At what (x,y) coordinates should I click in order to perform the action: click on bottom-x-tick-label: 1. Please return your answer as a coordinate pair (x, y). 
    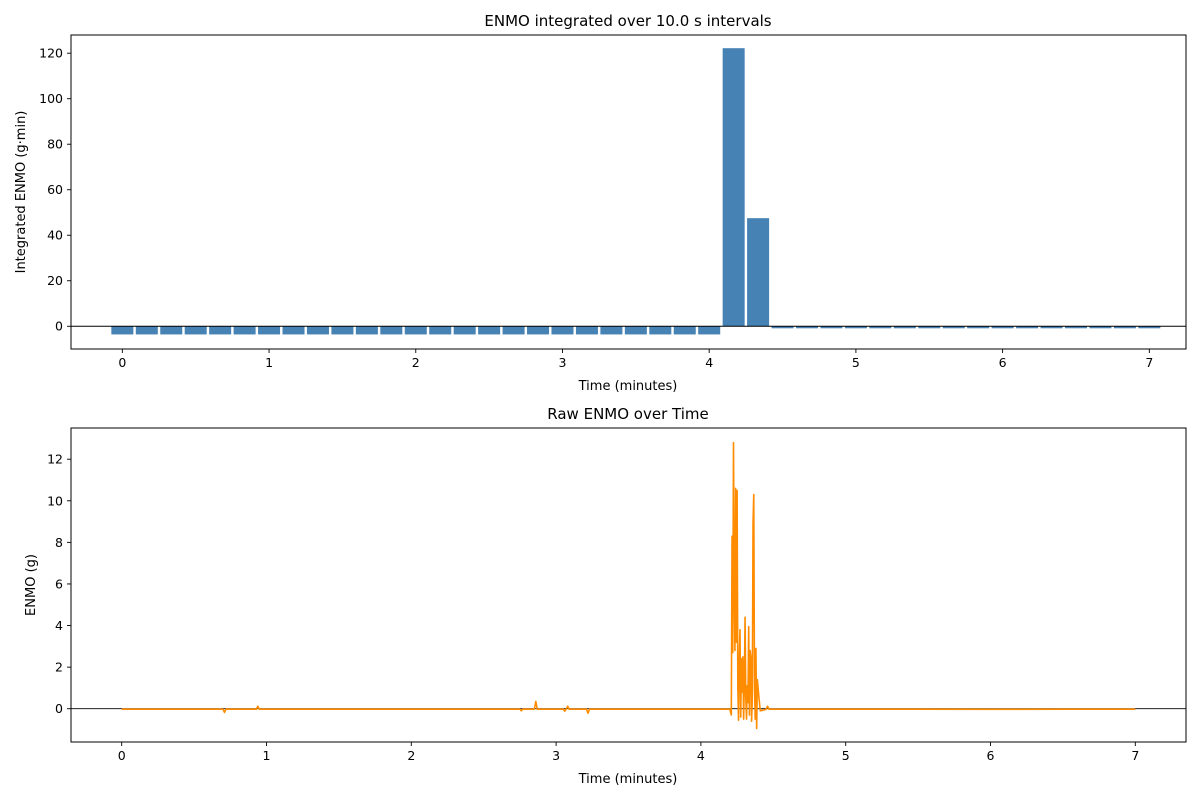
    Looking at the image, I should click on (267, 755).